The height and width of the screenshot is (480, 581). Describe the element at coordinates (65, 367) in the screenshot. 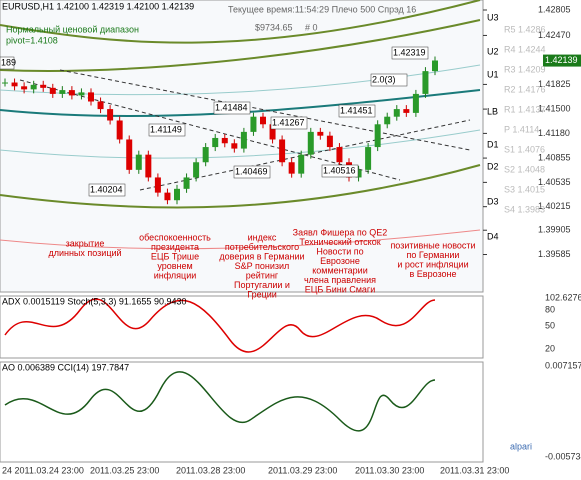

I see `ao-label: AO 0.006389 CCI(14) 197.7847` at that location.